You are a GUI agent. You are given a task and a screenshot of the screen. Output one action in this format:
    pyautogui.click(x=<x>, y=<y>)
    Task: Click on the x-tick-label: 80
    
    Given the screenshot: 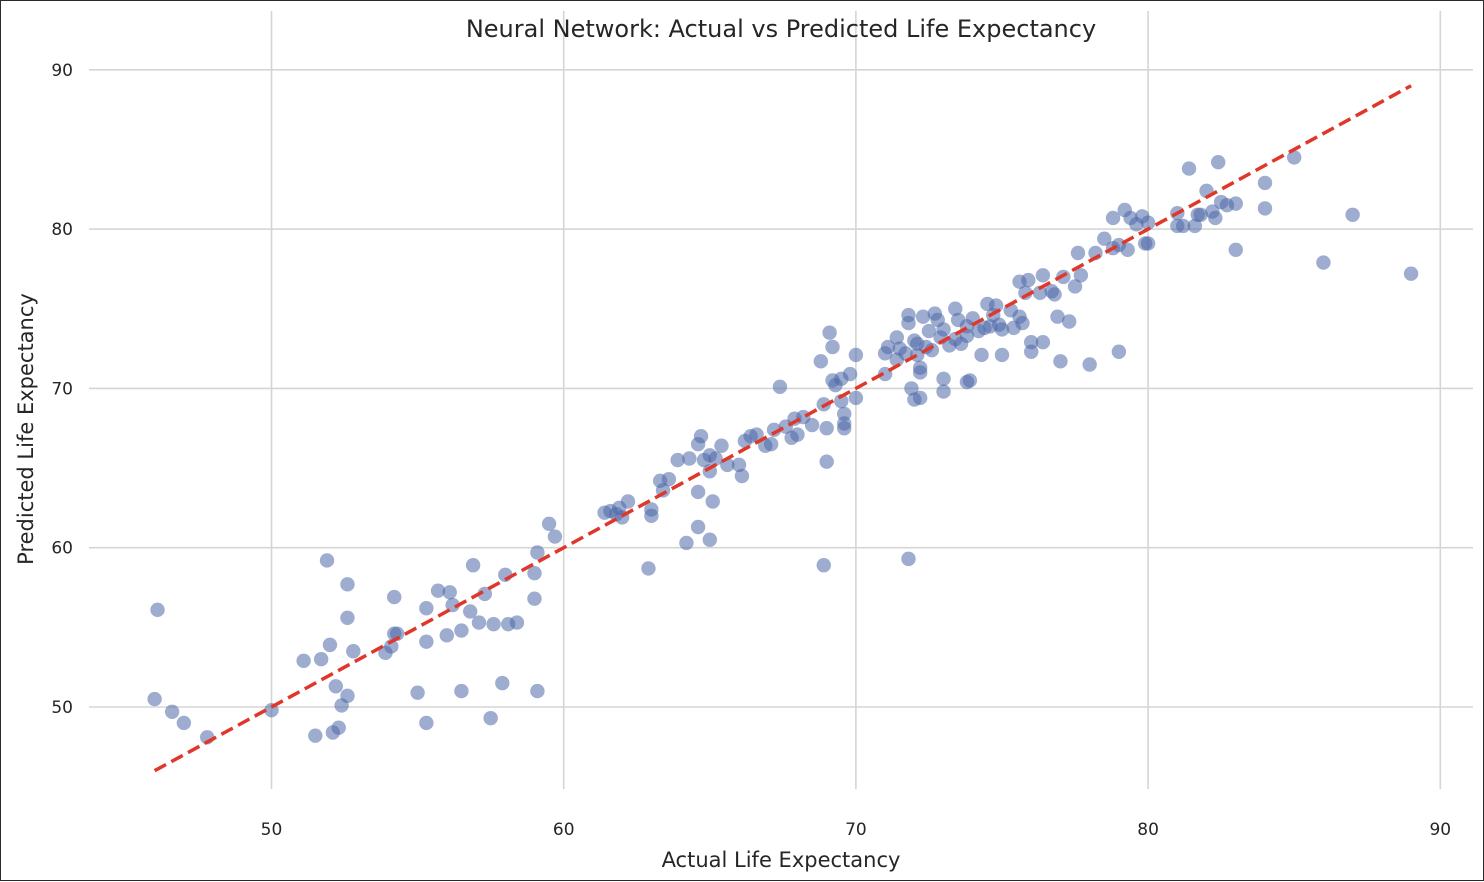 What is the action you would take?
    pyautogui.click(x=1148, y=830)
    